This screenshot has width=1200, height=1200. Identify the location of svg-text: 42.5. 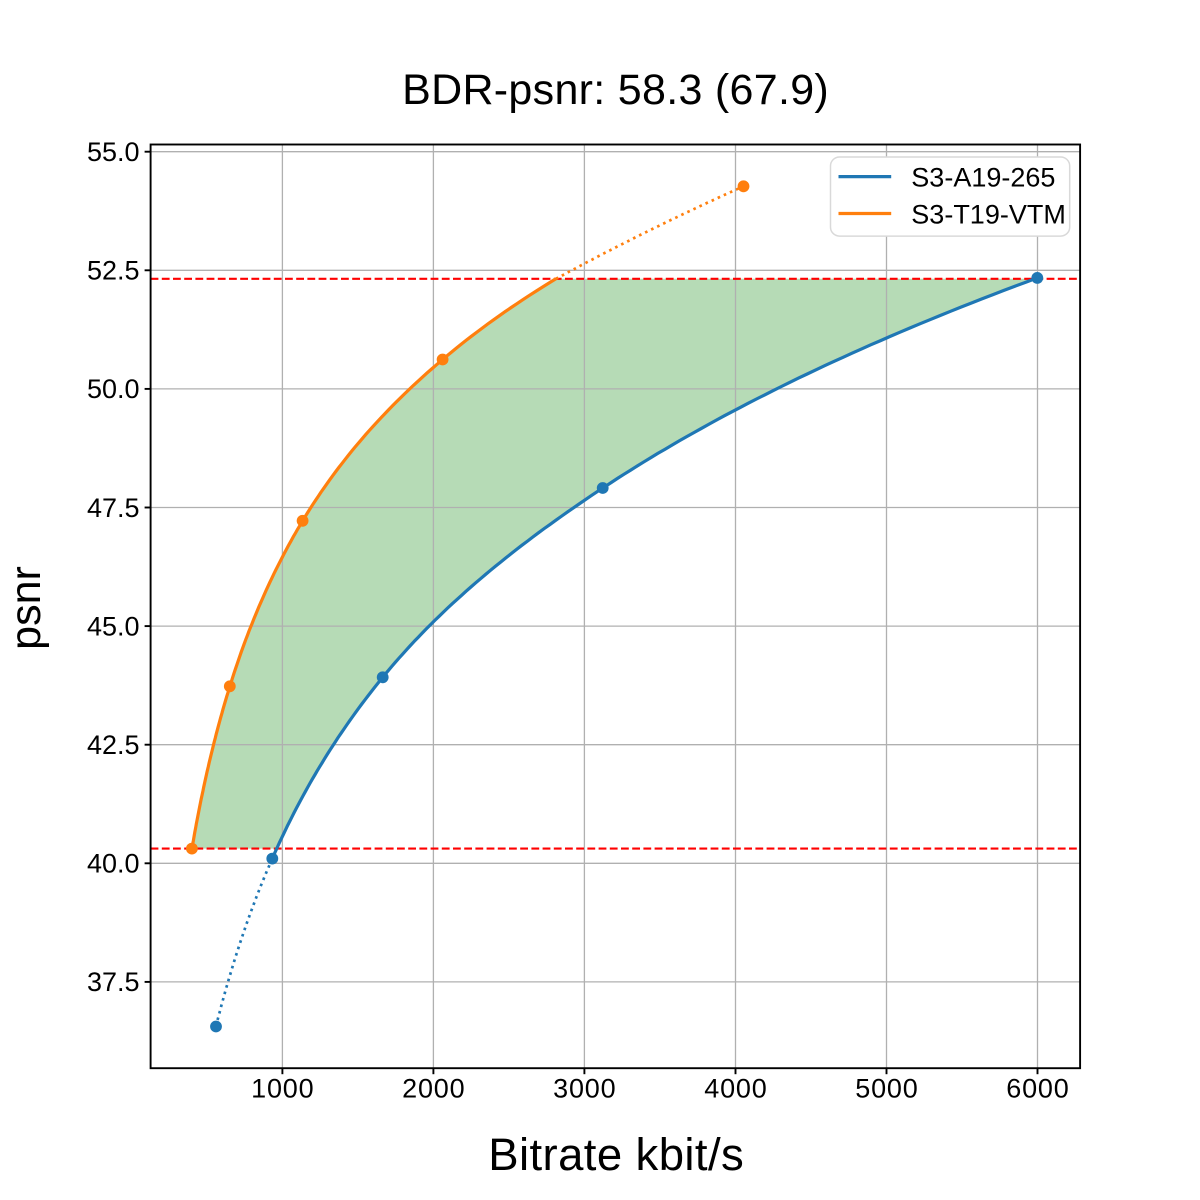
(113, 745).